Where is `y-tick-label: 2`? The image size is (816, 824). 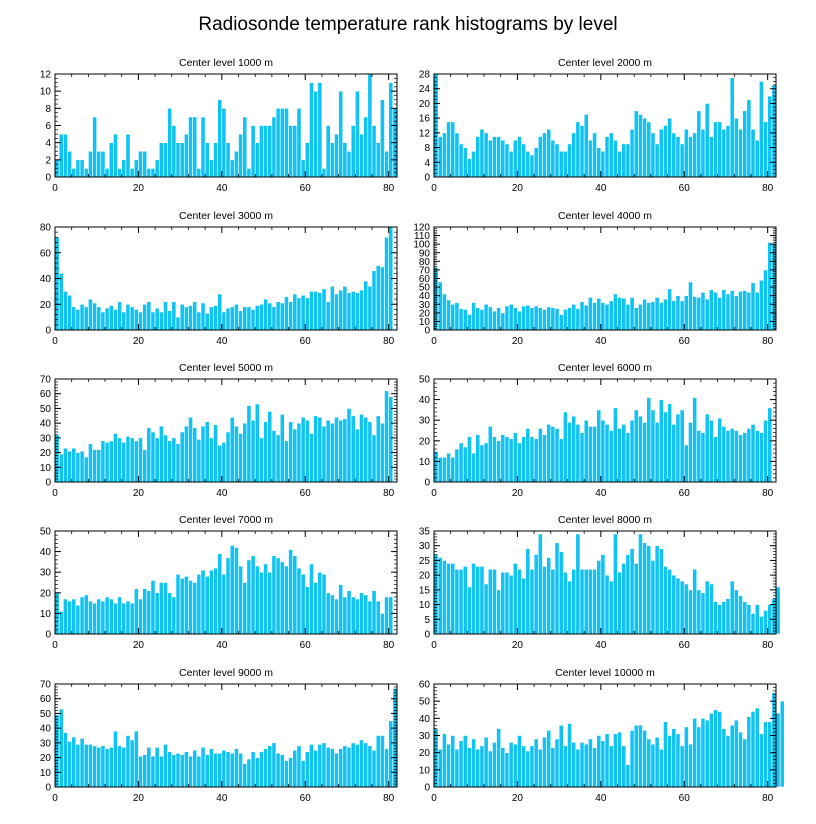 y-tick-label: 2 is located at coordinates (48, 160).